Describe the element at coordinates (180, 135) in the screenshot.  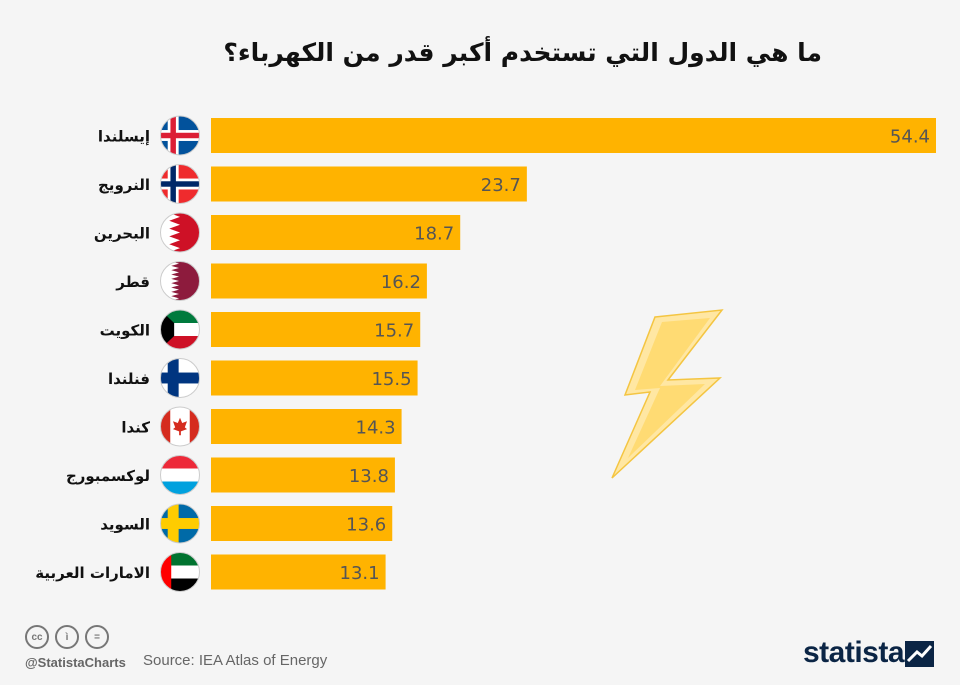
I see `iceland-flag-icon` at that location.